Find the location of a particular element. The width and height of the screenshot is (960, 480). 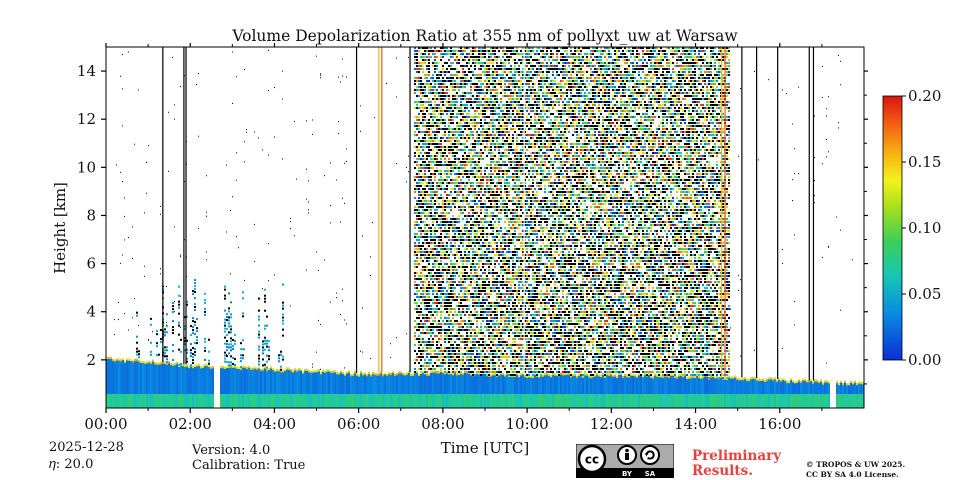

x-tick-label: 04:00 is located at coordinates (274, 424).